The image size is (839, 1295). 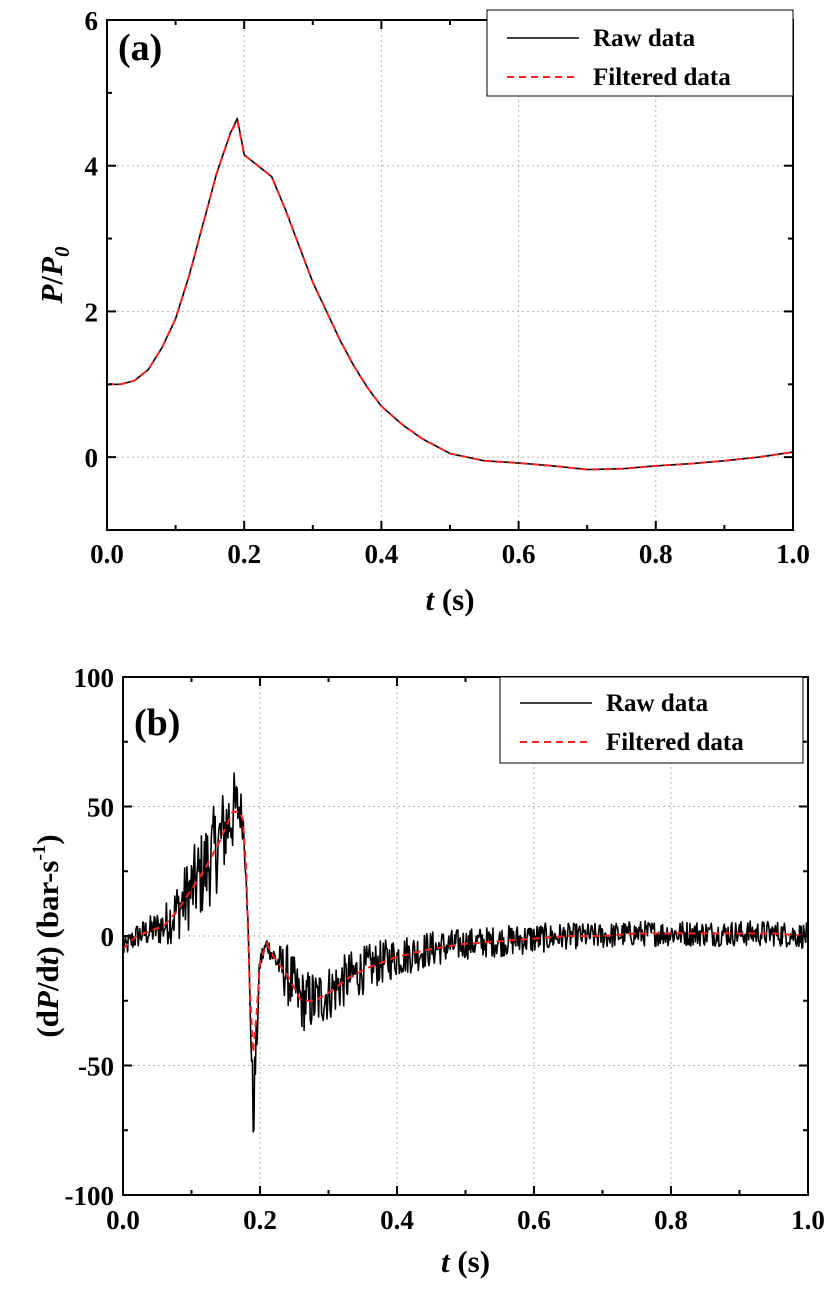 What do you see at coordinates (47, 1024) in the screenshot?
I see `y-axis-label-open: (d` at bounding box center [47, 1024].